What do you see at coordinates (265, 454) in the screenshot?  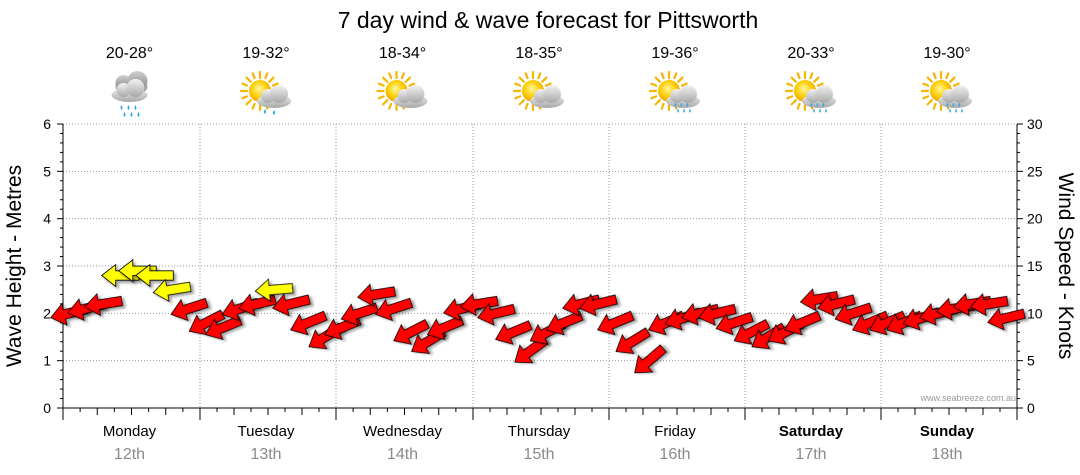 I see `day-date: 13th` at bounding box center [265, 454].